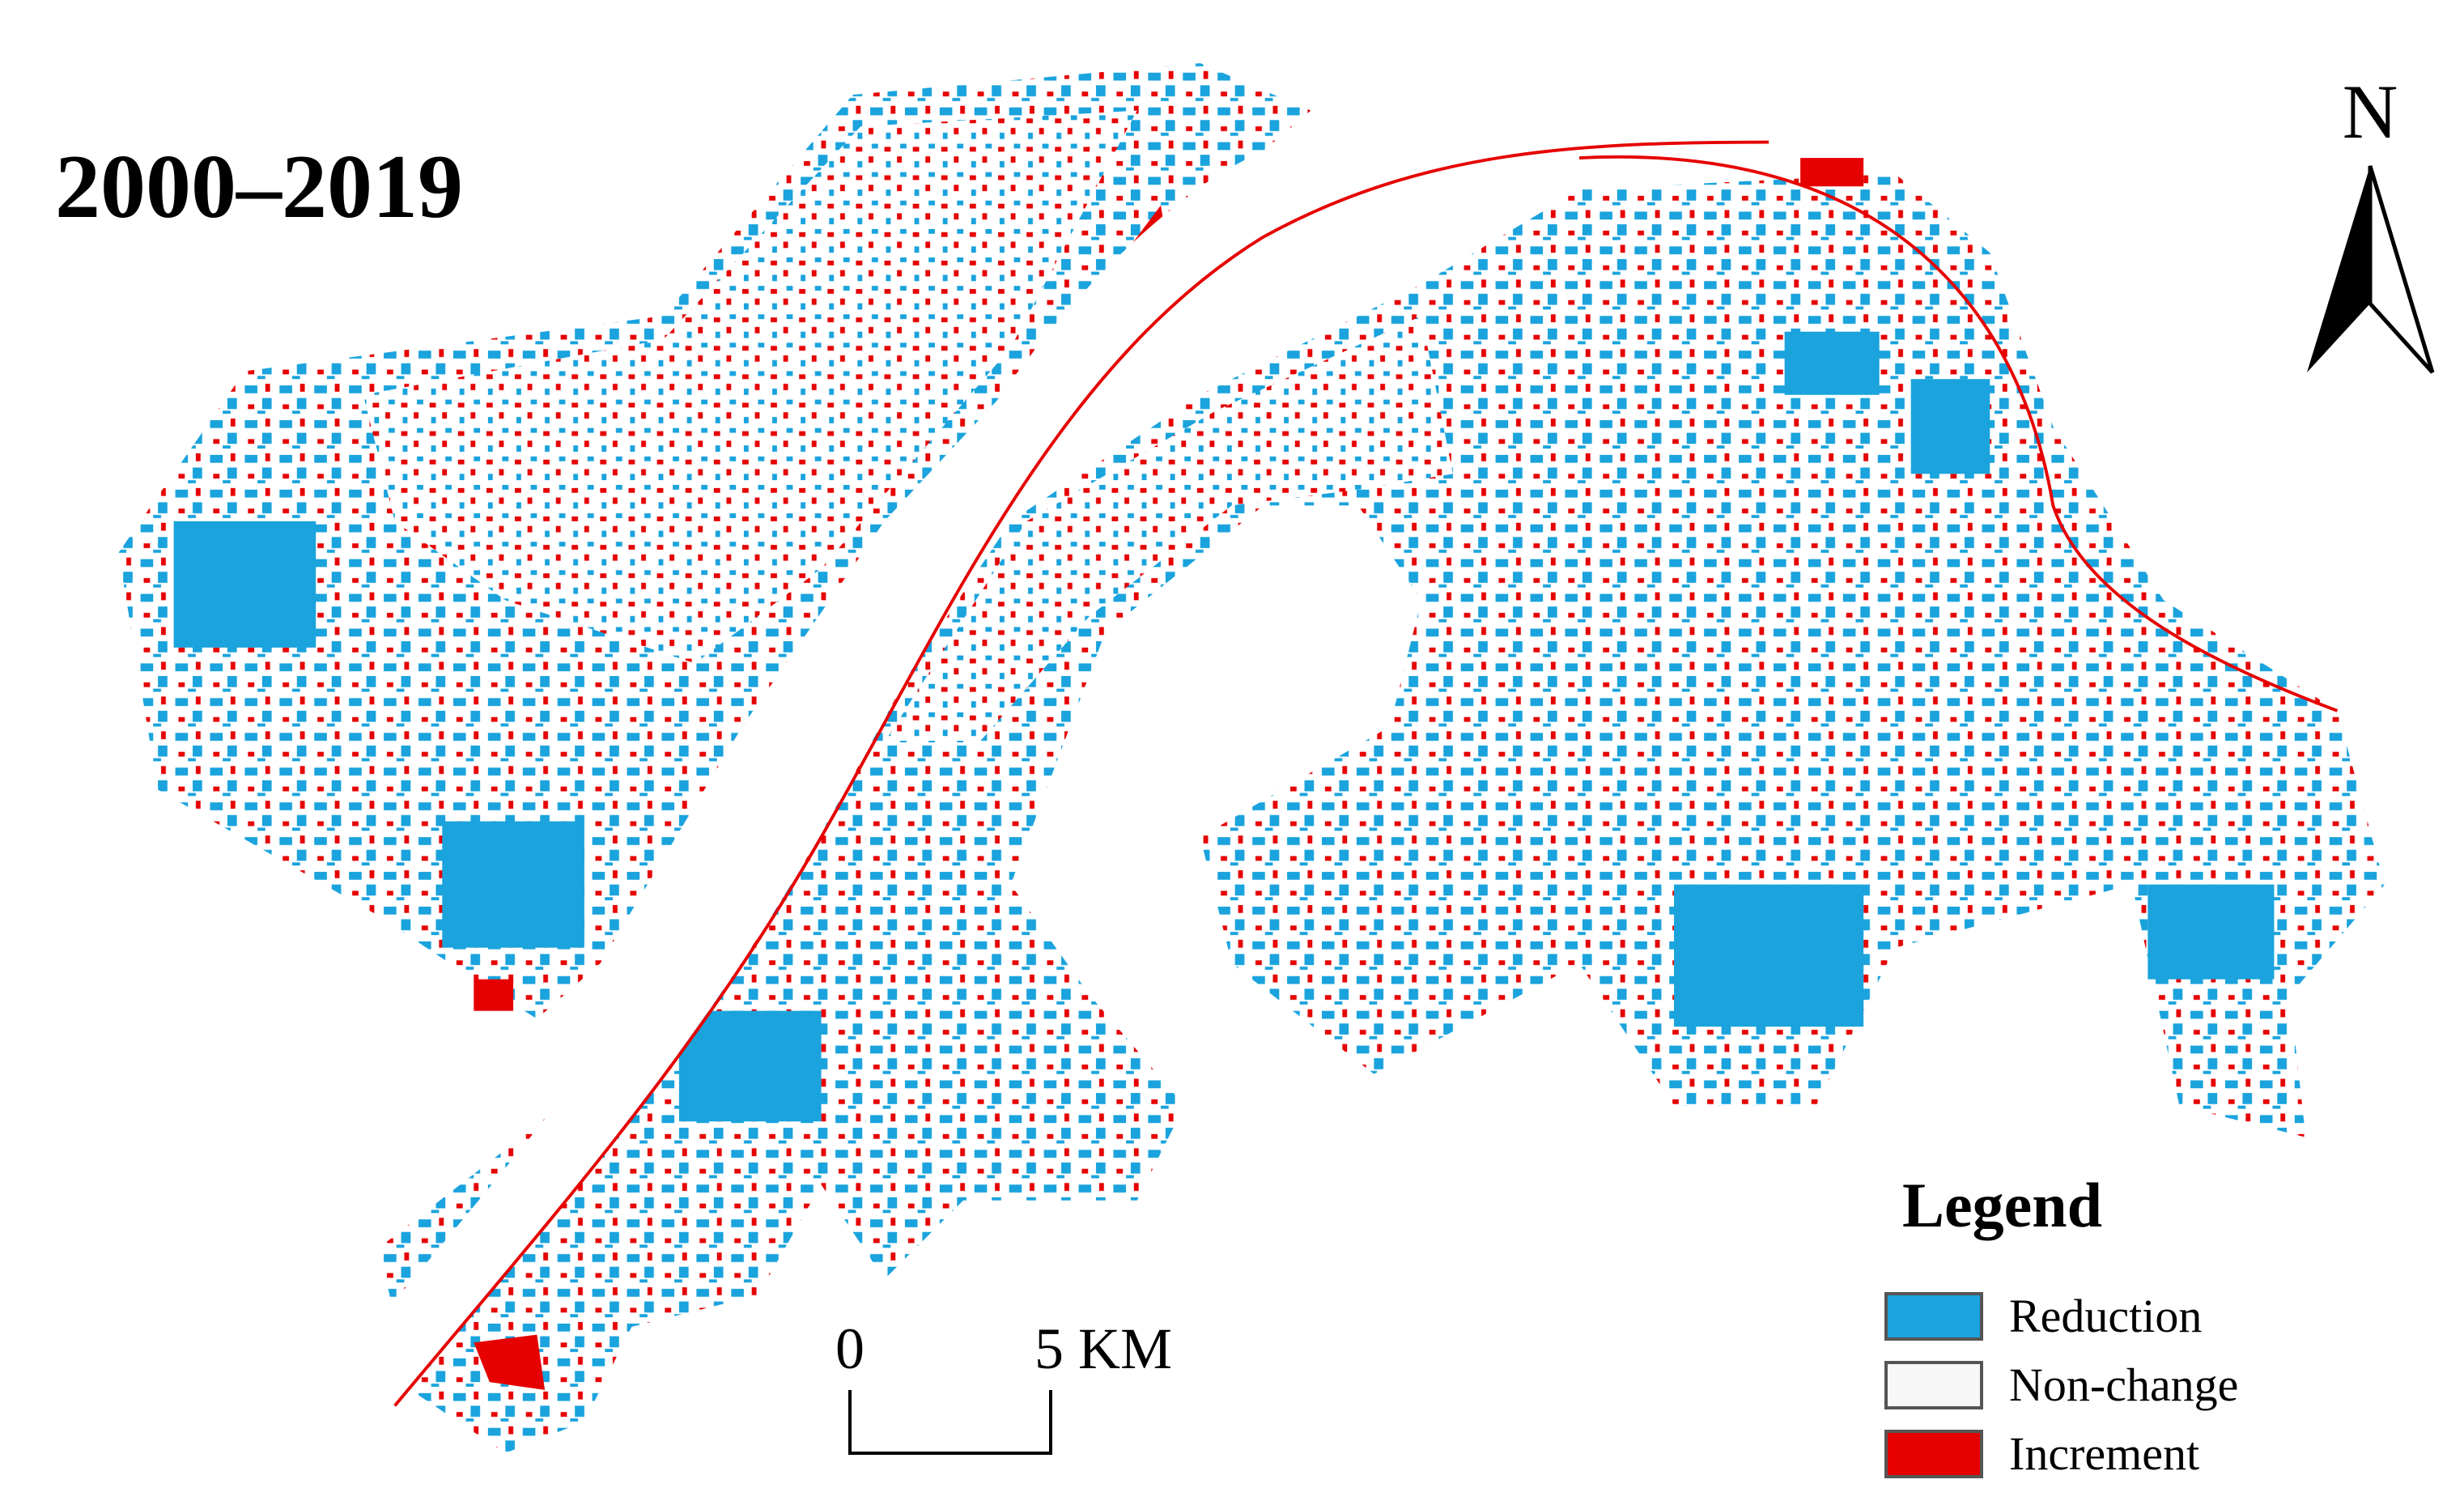 The height and width of the screenshot is (1505, 2464). Describe the element at coordinates (1103, 1348) in the screenshot. I see `scale-end: 5 KM` at that location.